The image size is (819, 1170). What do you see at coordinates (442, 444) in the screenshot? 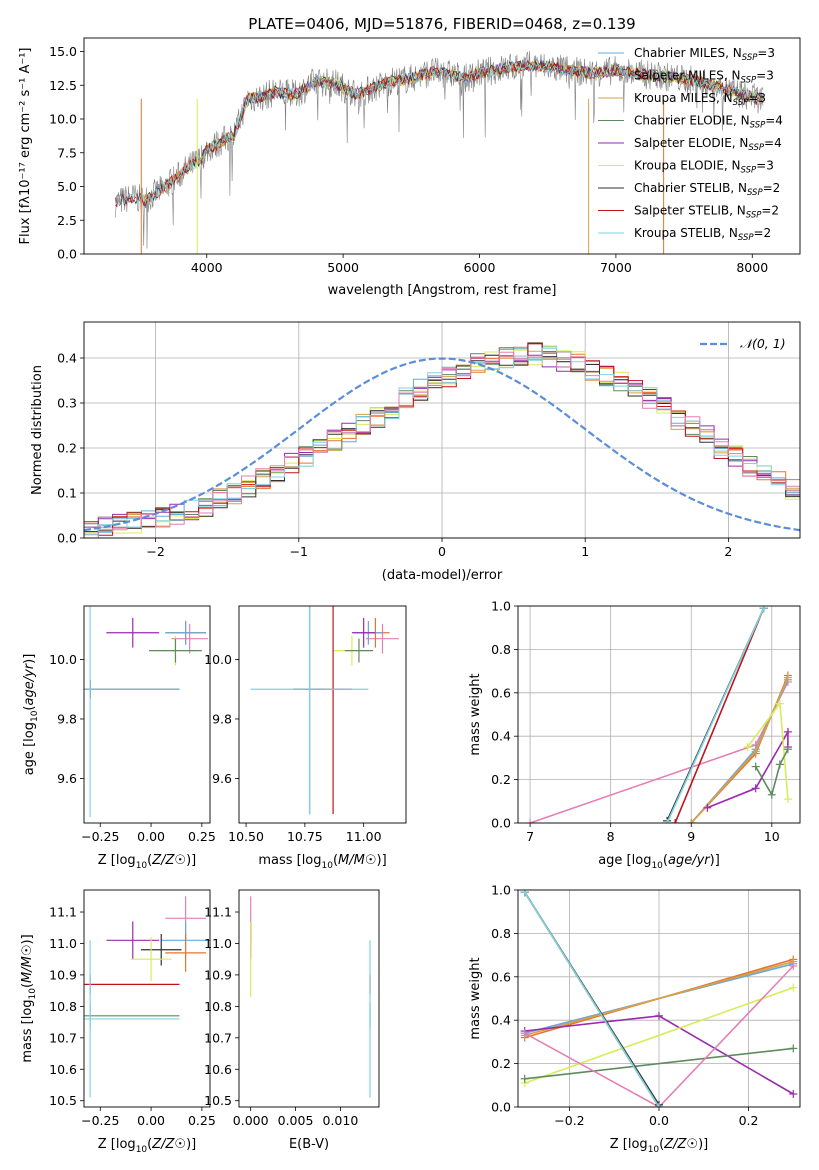
I see `gaussian-curve` at bounding box center [442, 444].